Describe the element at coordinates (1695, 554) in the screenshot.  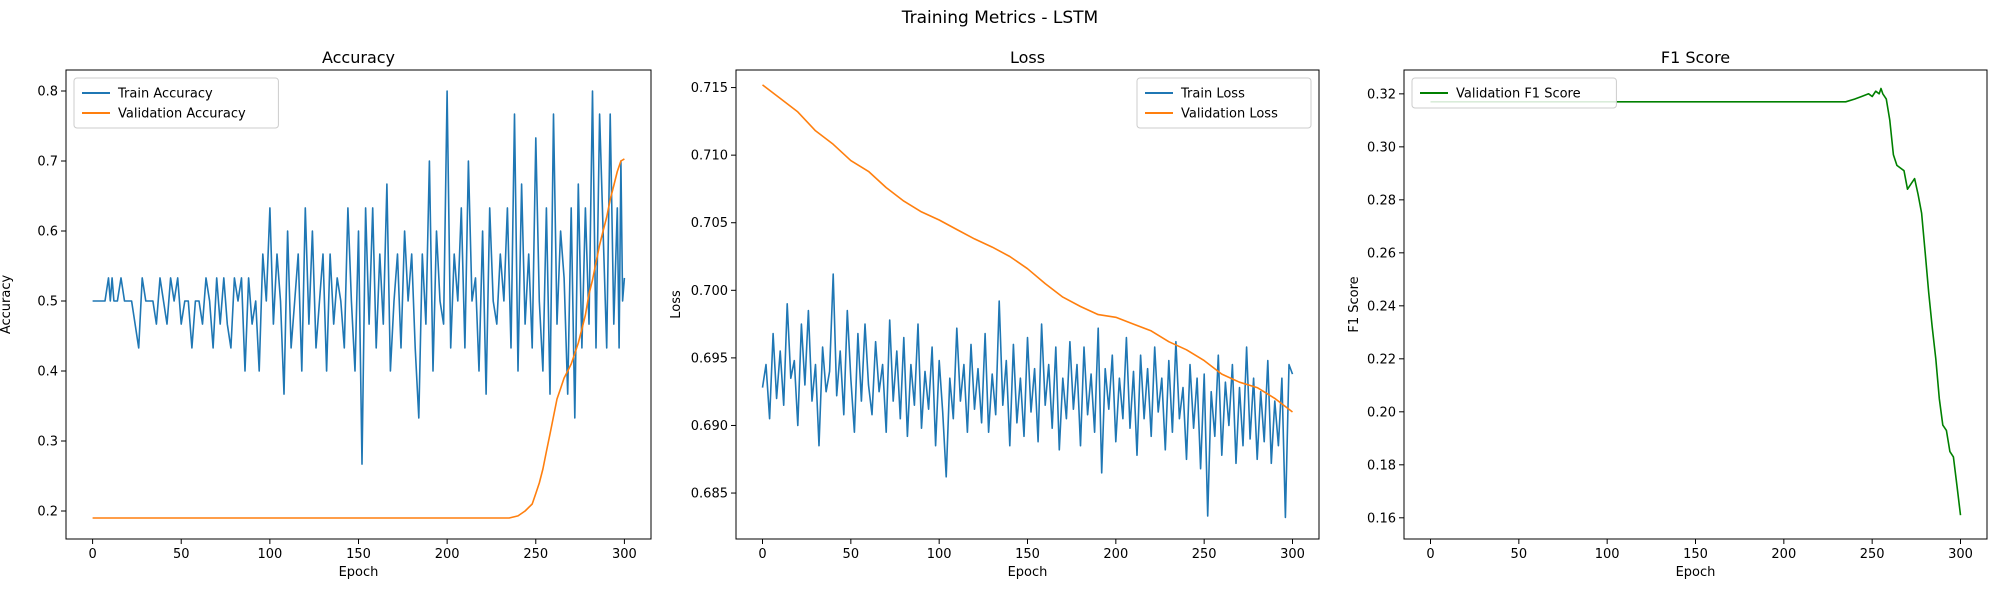
I see `f1-score-x-tick-label: 150` at that location.